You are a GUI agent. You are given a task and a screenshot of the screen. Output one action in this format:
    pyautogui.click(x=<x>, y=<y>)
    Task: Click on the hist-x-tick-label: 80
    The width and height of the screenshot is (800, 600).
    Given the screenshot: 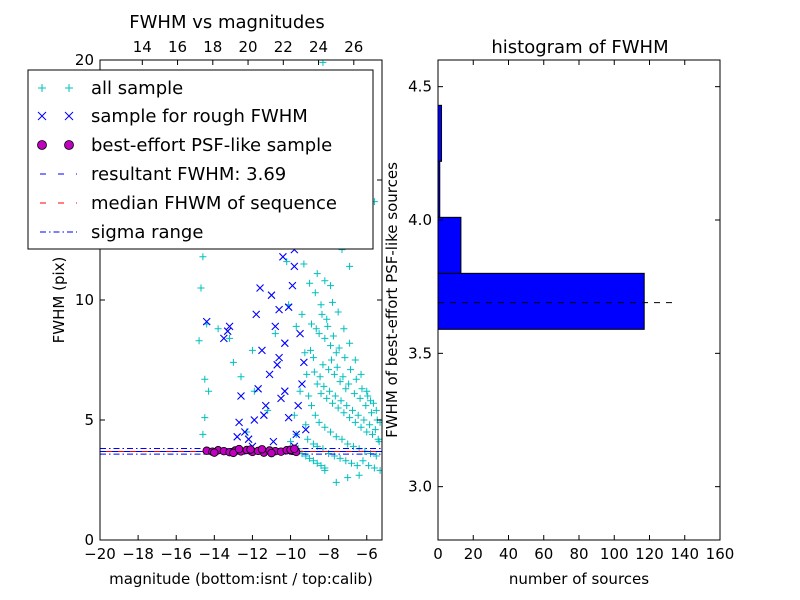 What is the action you would take?
    pyautogui.click(x=578, y=554)
    